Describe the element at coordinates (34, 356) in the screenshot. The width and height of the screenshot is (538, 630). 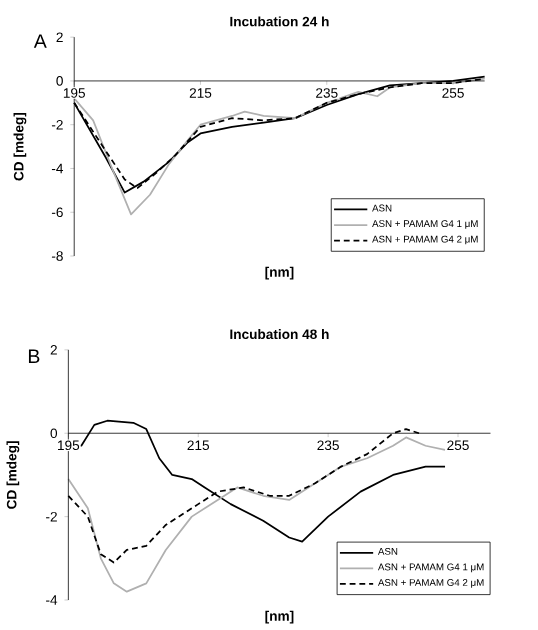
I see `text: B` at that location.